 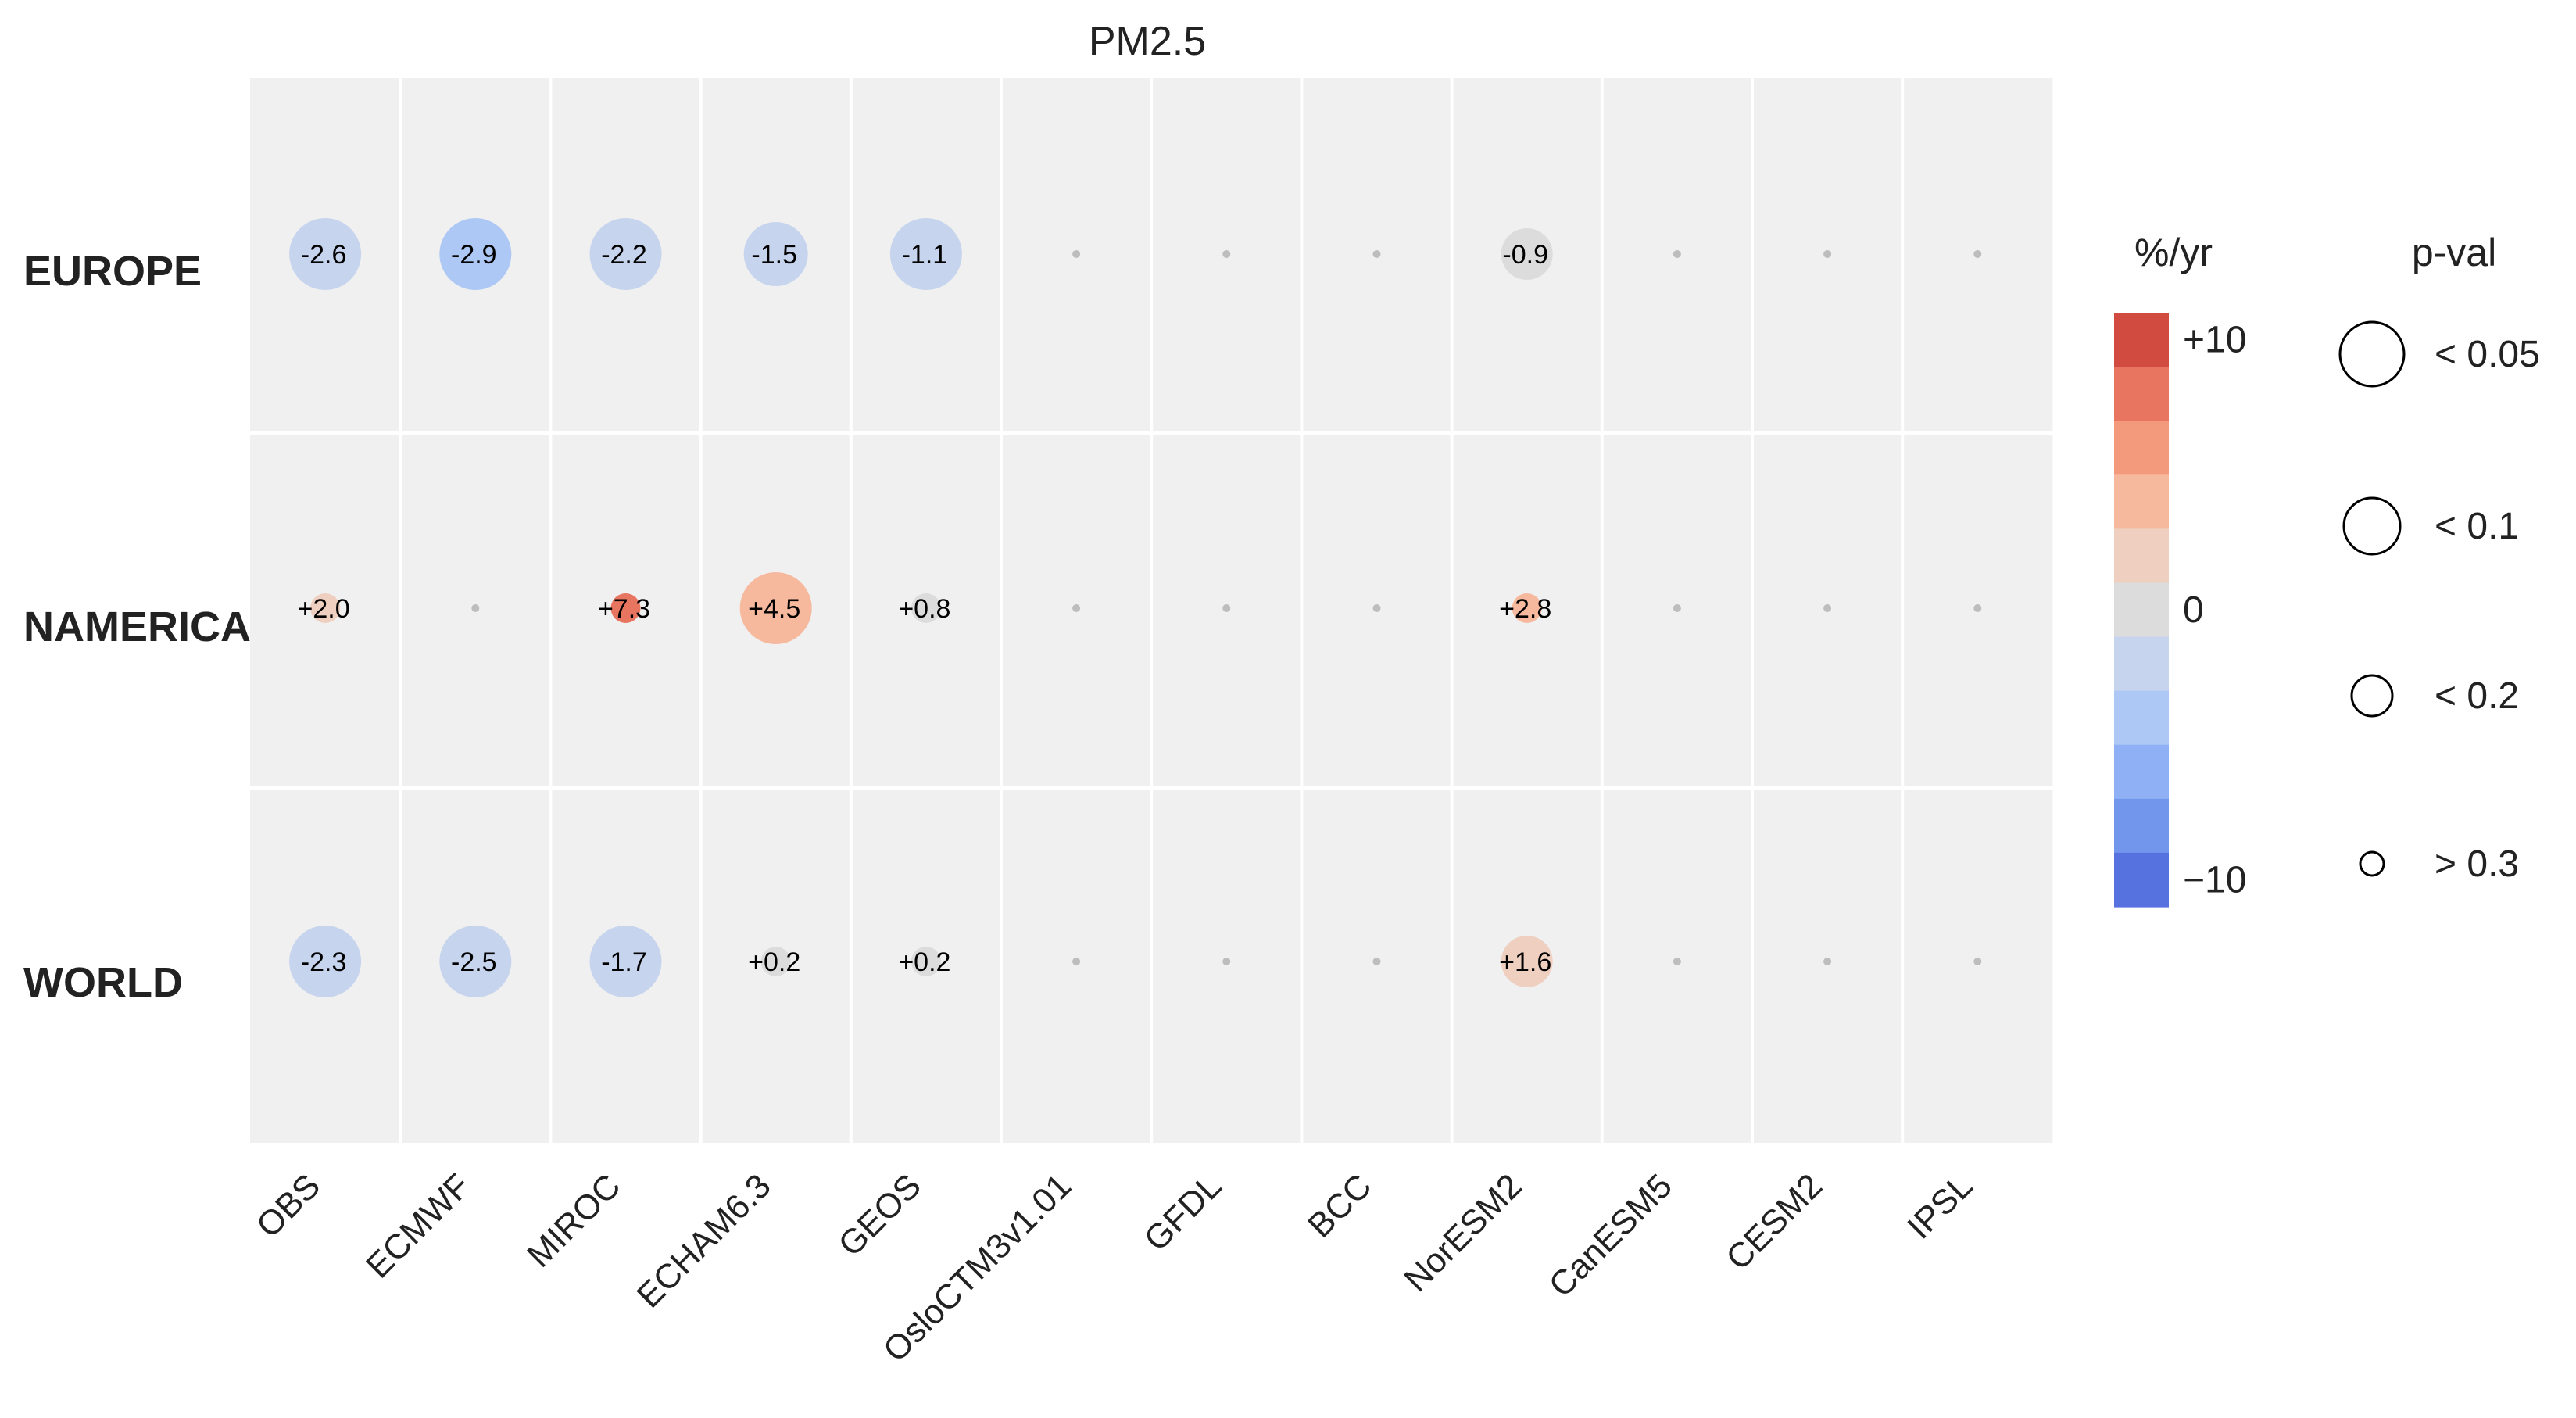 What do you see at coordinates (2487, 354) in the screenshot?
I see `size-legend-label: < 0.05` at bounding box center [2487, 354].